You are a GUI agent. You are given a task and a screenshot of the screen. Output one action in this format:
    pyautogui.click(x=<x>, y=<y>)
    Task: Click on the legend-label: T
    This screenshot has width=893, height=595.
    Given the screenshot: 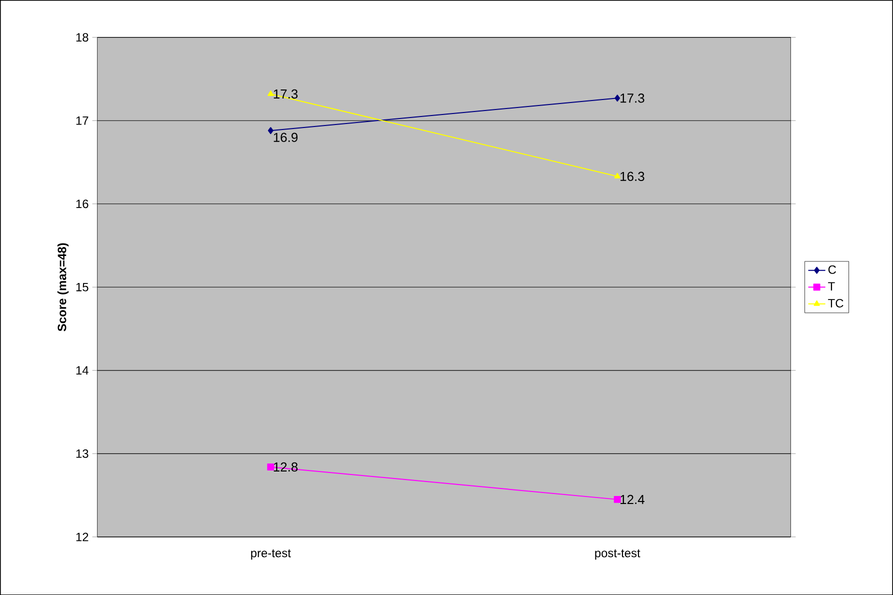 What is the action you would take?
    pyautogui.click(x=831, y=286)
    